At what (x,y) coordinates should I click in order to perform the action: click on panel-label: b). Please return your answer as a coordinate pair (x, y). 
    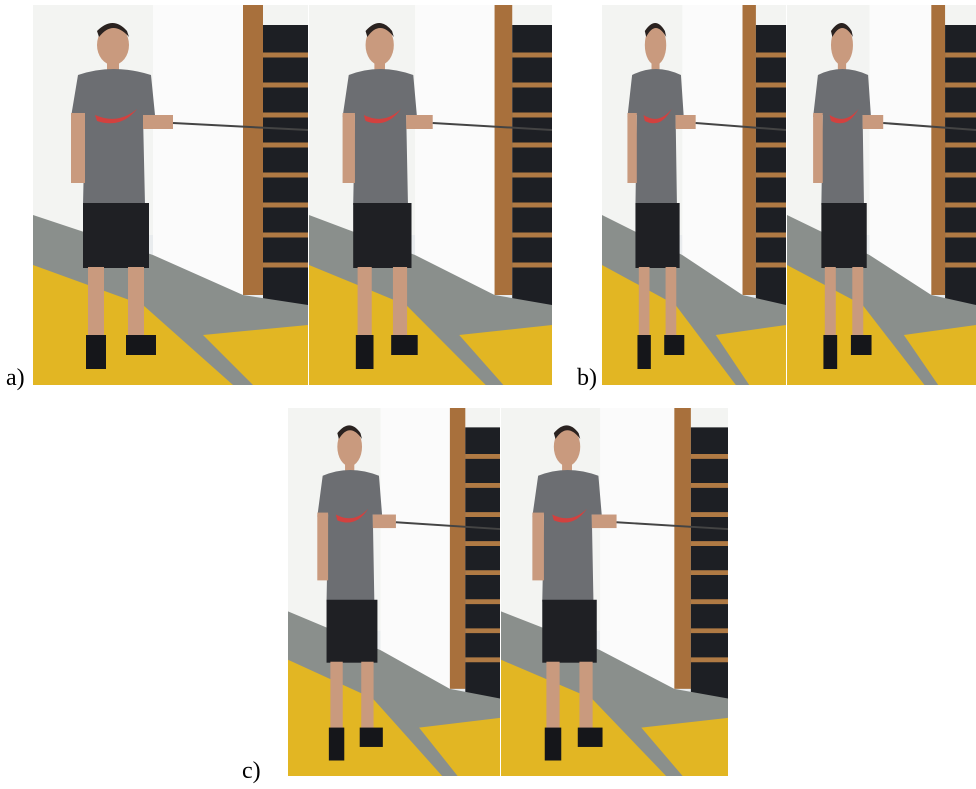
    Looking at the image, I should click on (587, 378).